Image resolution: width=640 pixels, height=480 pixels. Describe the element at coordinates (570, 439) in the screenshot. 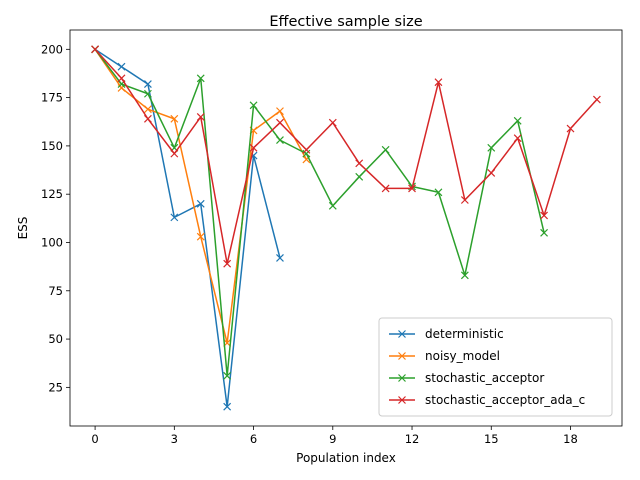

I see `x-tick-label: 18` at that location.